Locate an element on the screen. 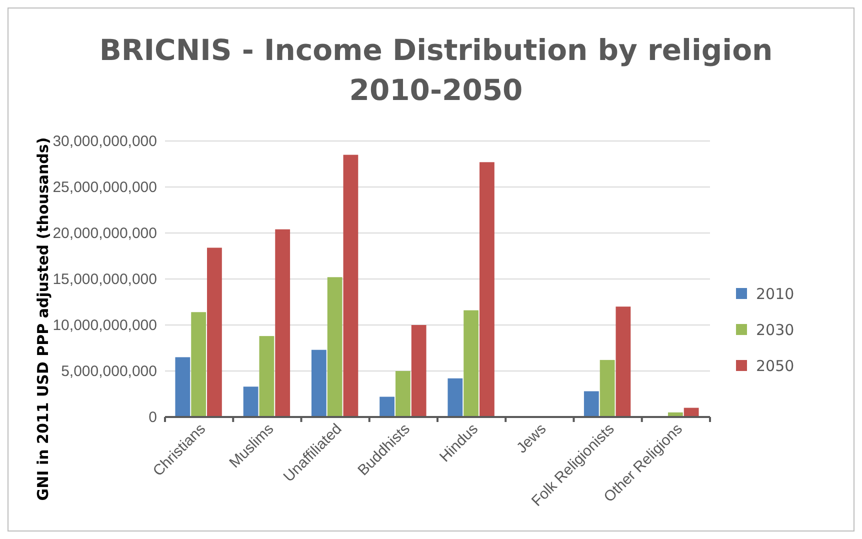  chart-title: BRICNIS - Income Distribution by religion 2010-2050 is located at coordinates (436, 70).